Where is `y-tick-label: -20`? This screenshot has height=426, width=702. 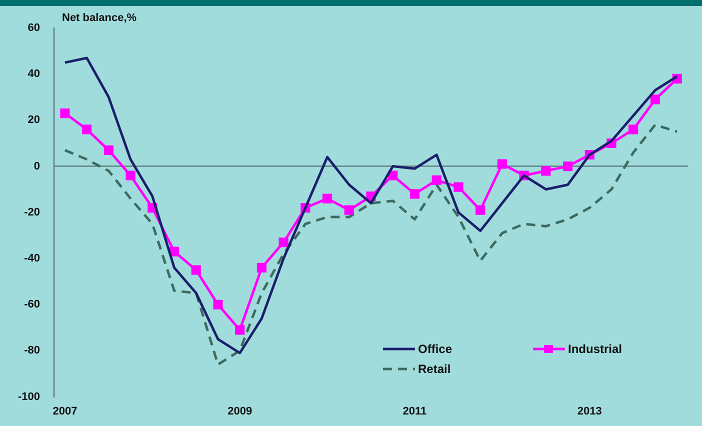
y-tick-label: -20 is located at coordinates (32, 212).